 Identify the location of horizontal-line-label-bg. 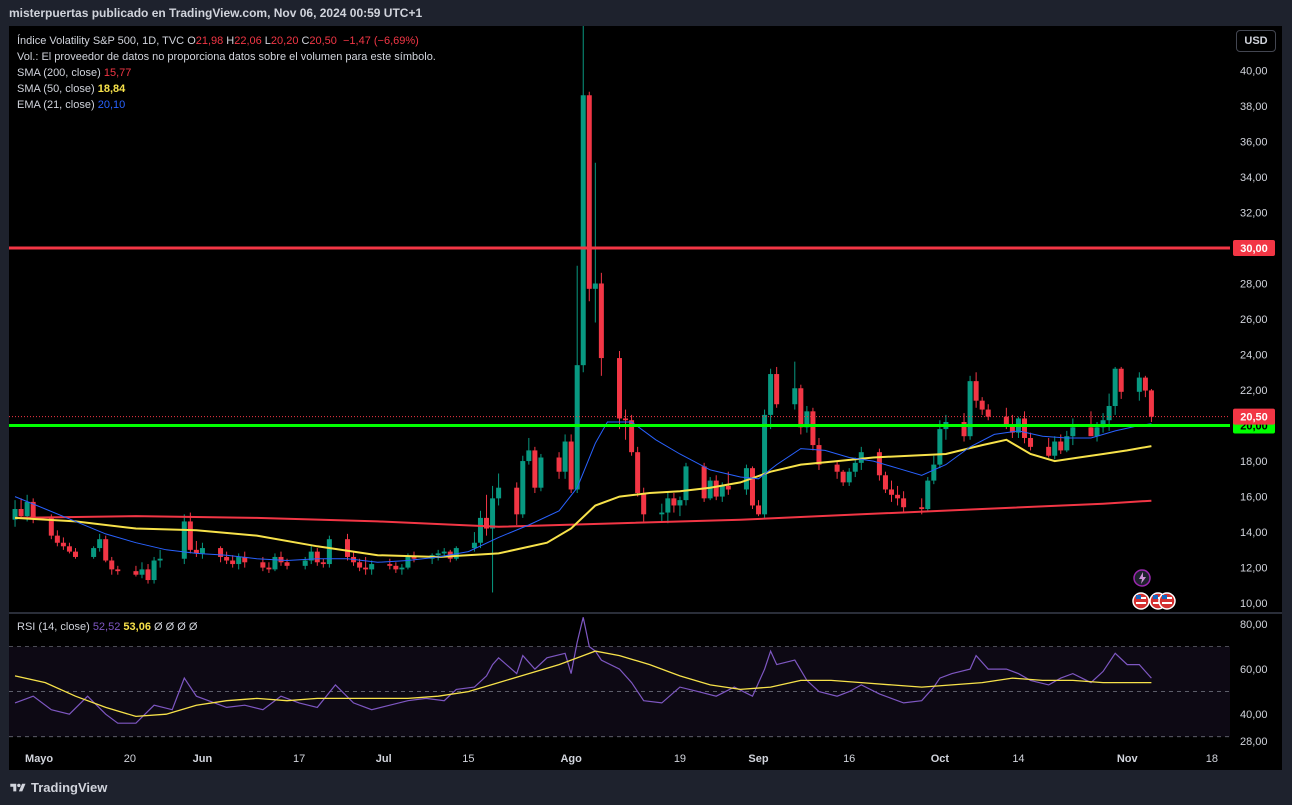
(1254, 247).